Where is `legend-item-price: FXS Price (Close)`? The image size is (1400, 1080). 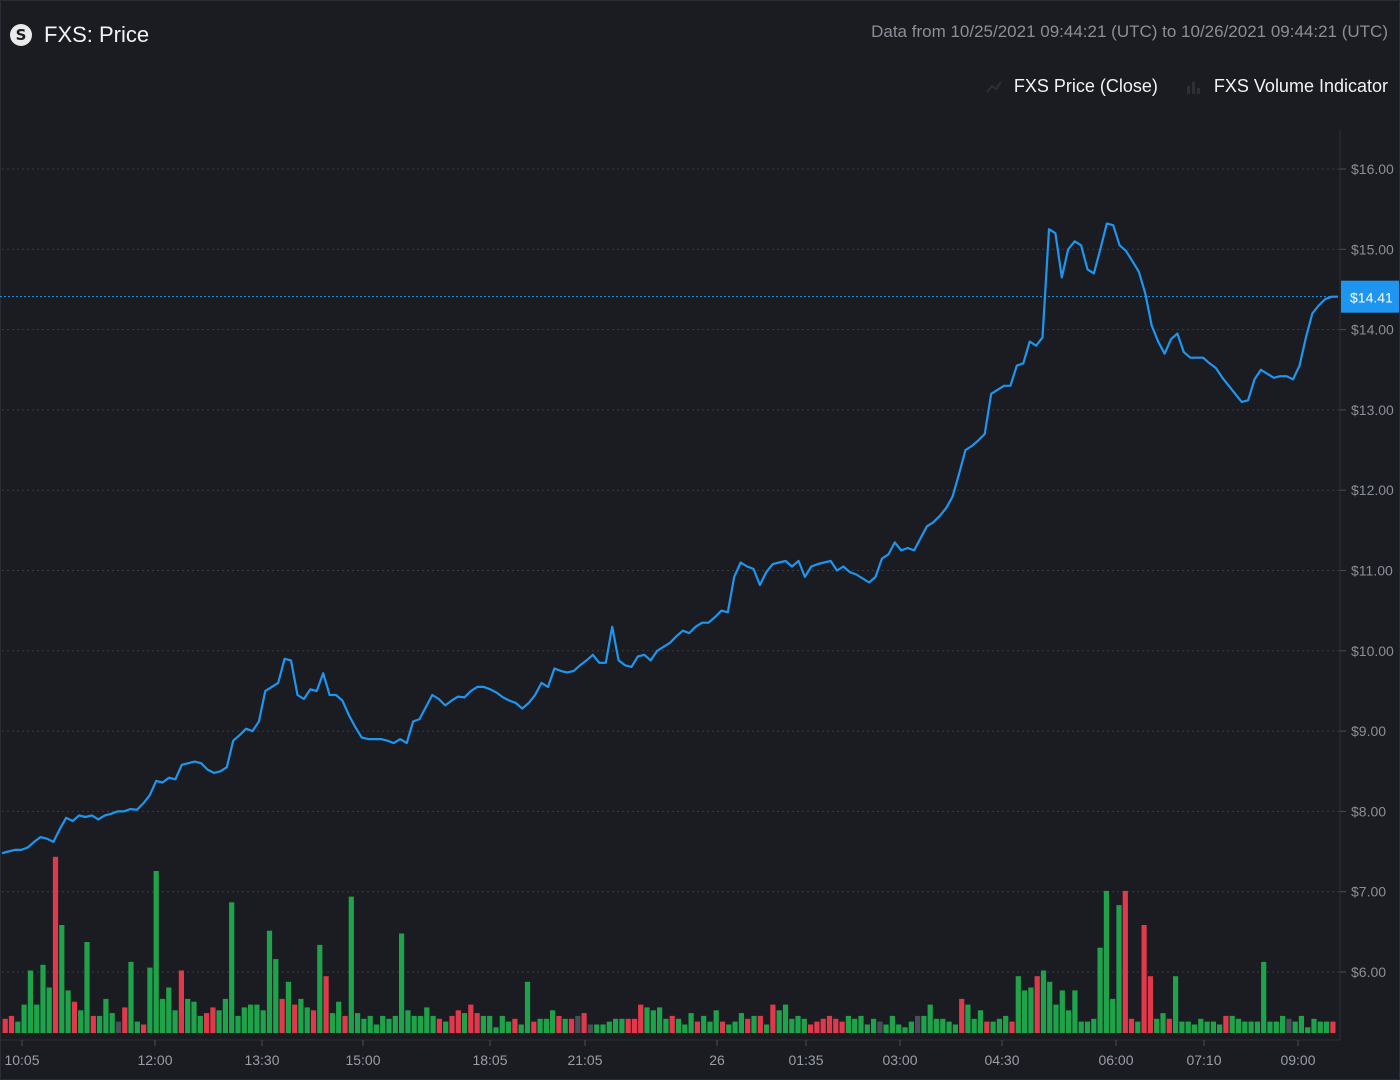 legend-item-price: FXS Price (Close) is located at coordinates (1072, 86).